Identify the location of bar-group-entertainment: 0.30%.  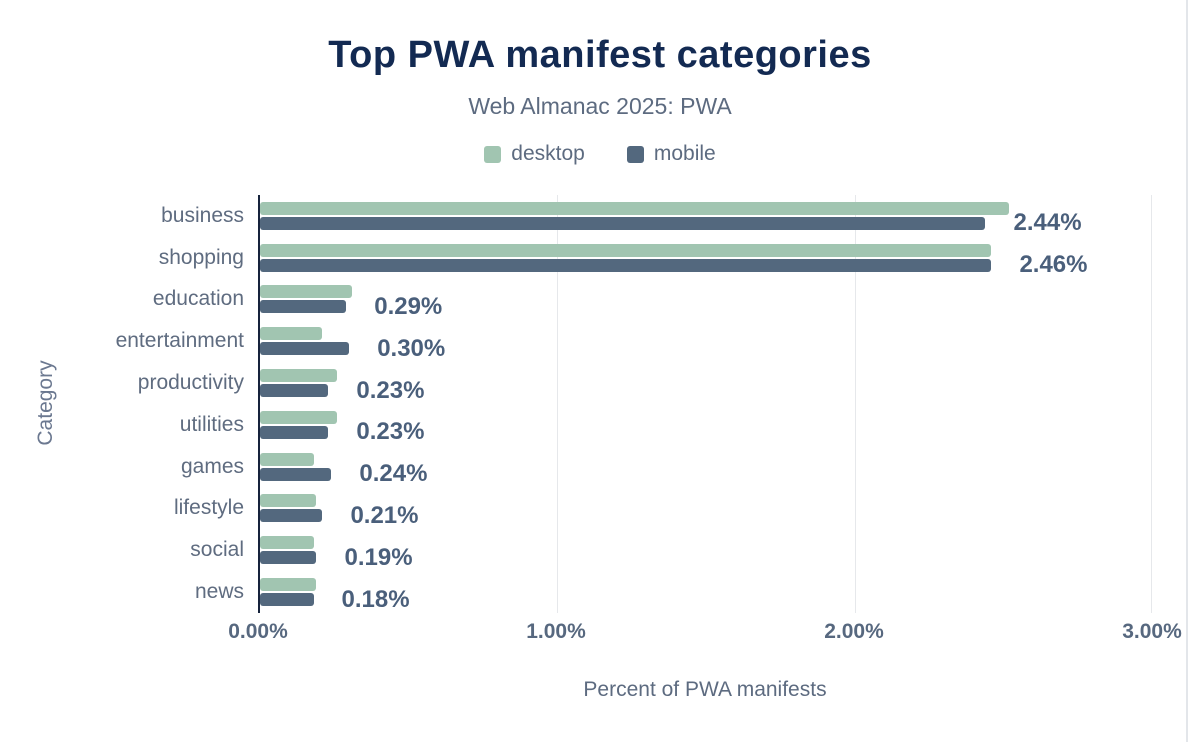
(706, 341).